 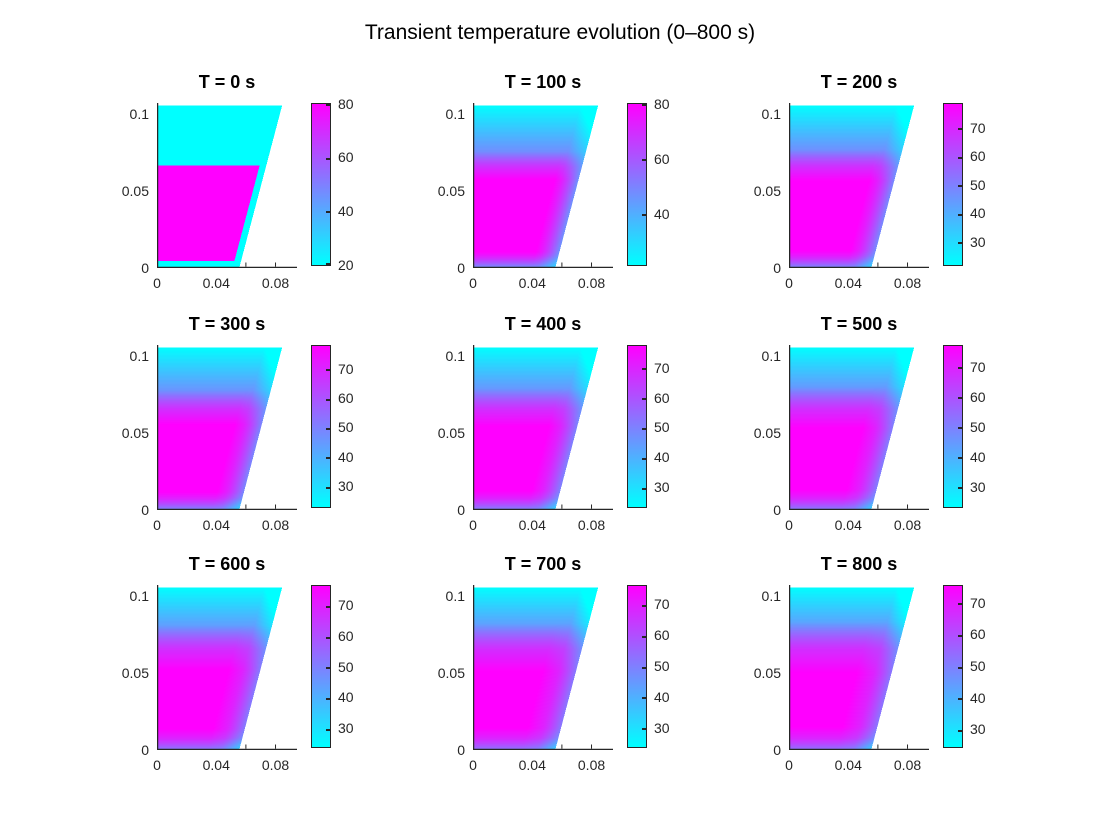 I want to click on subplot: T = 200 s 0 0.05 0.1 0 0.04 0.08 30 40 50 60 70, so click(x=887, y=194).